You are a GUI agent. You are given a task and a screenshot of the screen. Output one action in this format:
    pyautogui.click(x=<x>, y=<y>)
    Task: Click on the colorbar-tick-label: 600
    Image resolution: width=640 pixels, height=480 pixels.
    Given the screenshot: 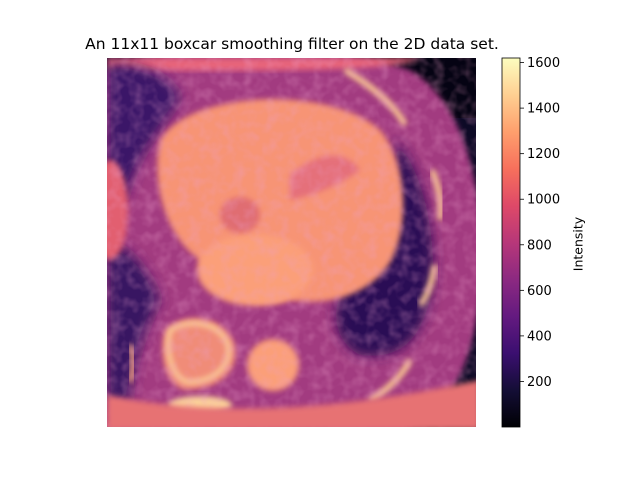 What is the action you would take?
    pyautogui.click(x=539, y=291)
    